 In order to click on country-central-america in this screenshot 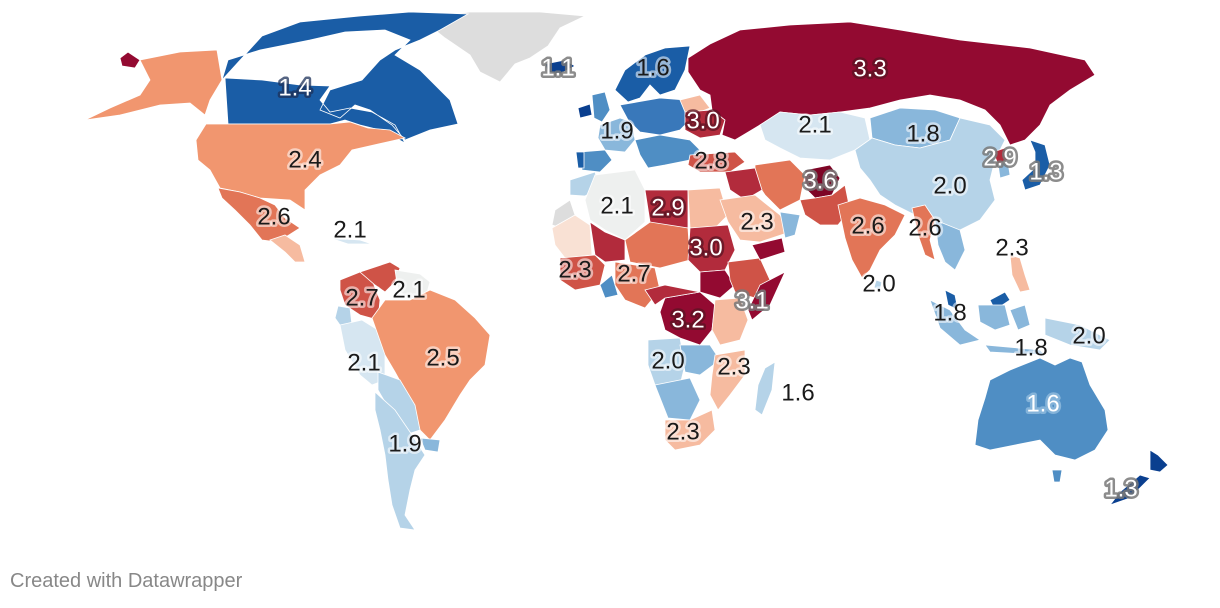, I will do `click(287, 248)`.